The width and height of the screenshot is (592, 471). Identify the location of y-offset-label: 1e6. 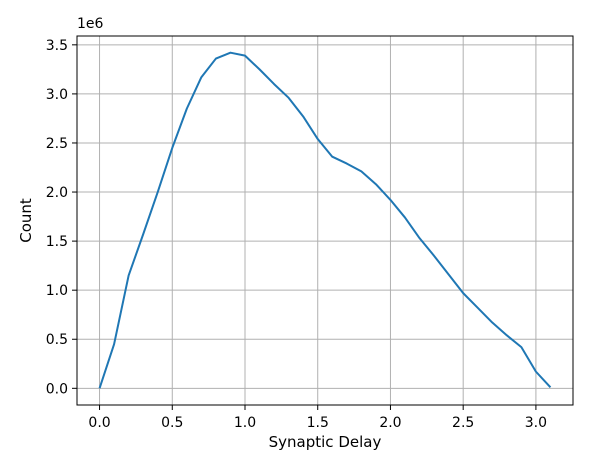
(90, 24).